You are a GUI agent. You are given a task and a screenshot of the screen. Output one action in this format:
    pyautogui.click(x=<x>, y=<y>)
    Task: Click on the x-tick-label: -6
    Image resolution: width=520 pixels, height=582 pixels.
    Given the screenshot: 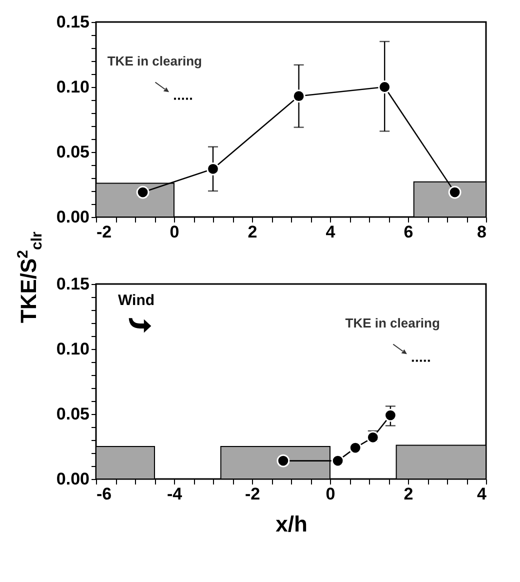 What is the action you would take?
    pyautogui.click(x=104, y=494)
    